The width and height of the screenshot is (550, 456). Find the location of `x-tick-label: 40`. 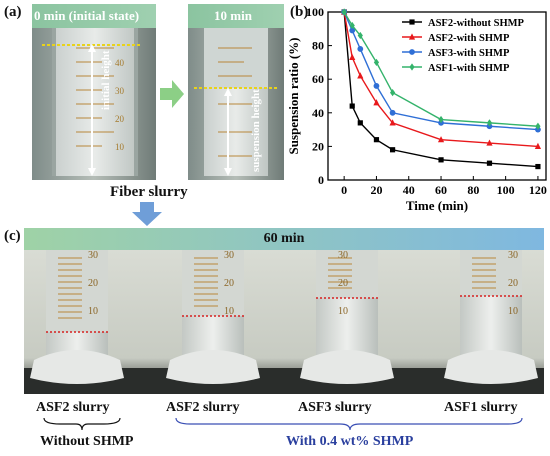

x-tick-label: 40 is located at coordinates (409, 190).